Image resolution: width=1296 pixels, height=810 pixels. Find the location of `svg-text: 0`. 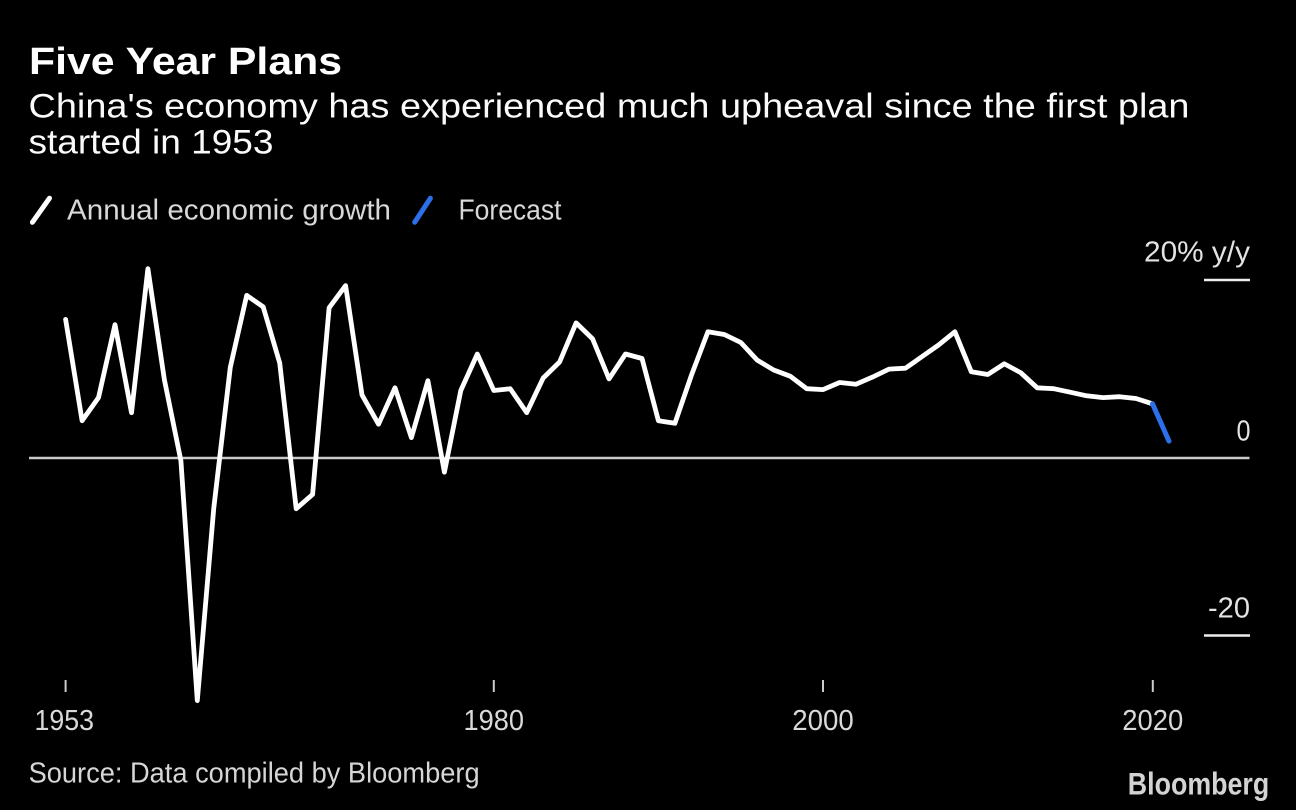

svg-text: 0 is located at coordinates (1244, 431).